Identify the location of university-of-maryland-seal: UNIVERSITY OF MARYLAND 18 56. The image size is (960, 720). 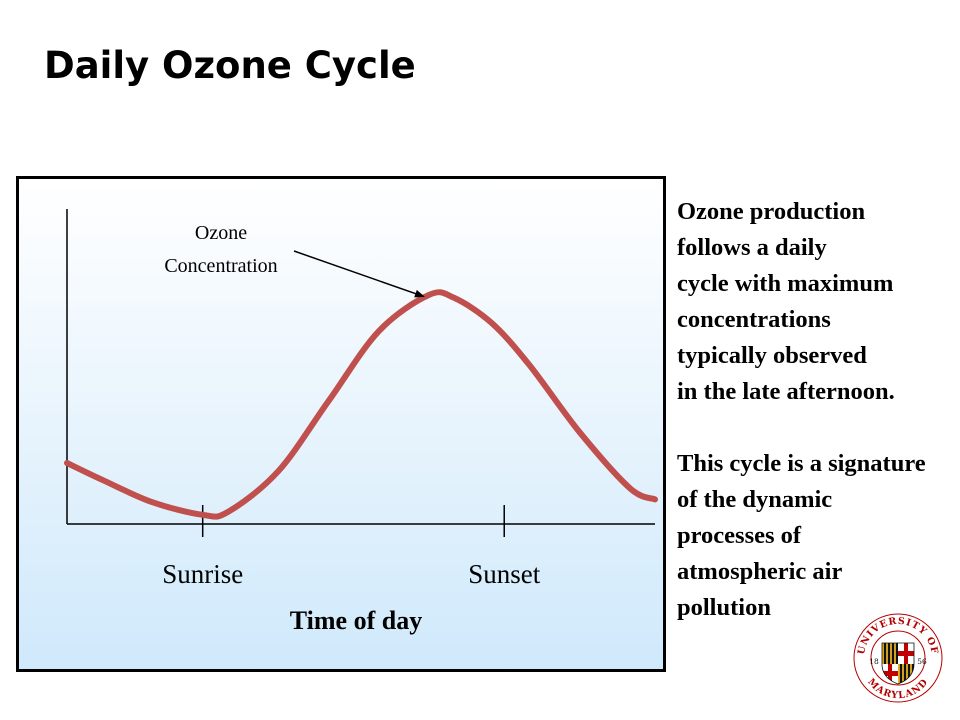
(898, 658).